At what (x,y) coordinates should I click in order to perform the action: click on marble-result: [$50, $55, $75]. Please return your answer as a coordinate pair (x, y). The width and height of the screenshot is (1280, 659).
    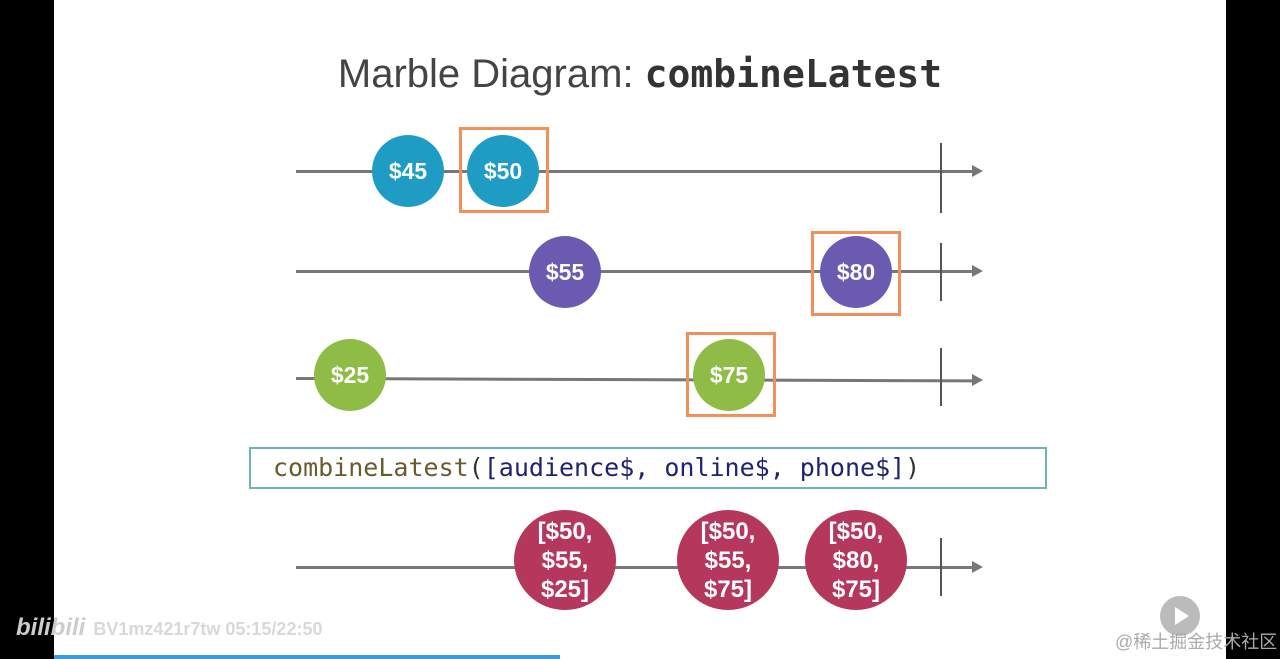
    Looking at the image, I should click on (728, 560).